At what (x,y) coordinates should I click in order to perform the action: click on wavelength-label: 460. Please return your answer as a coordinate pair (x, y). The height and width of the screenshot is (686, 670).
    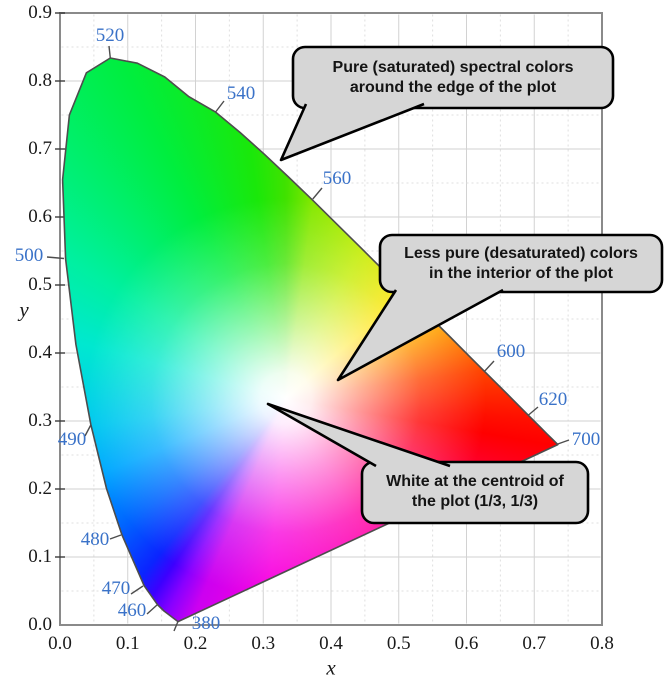
    Looking at the image, I should click on (132, 610).